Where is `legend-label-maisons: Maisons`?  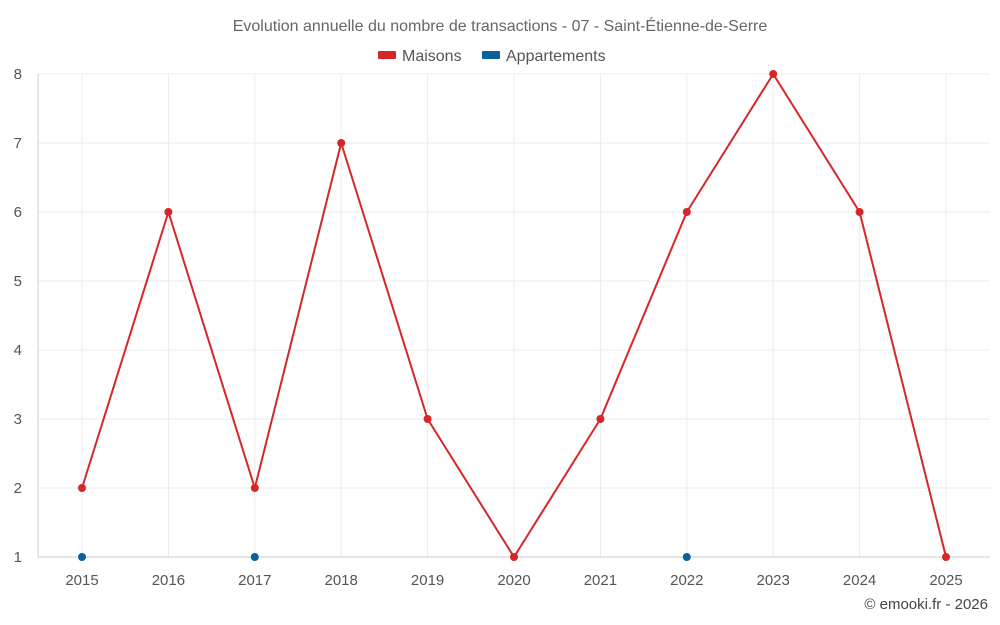
legend-label-maisons: Maisons is located at coordinates (432, 56).